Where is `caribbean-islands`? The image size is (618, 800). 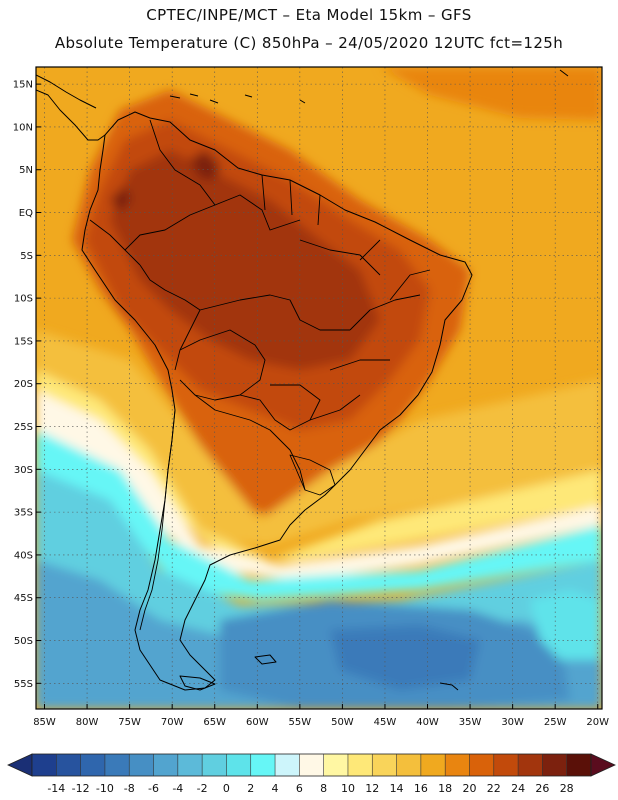
caribbean-islands is located at coordinates (369, 86).